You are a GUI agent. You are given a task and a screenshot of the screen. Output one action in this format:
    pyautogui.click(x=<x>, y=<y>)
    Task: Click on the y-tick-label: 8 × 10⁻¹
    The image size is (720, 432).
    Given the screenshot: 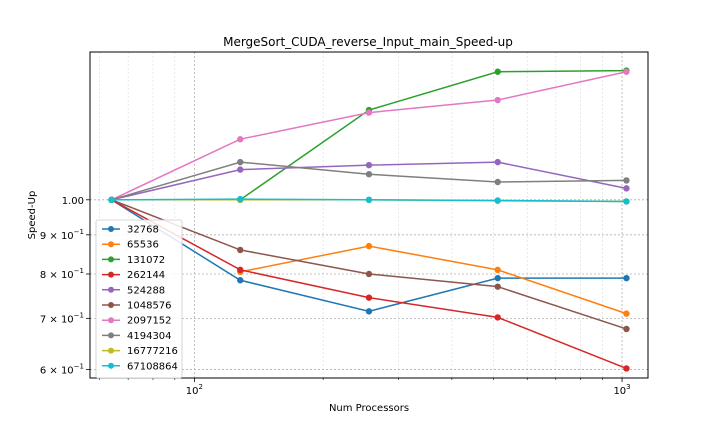 What is the action you would take?
    pyautogui.click(x=62, y=274)
    